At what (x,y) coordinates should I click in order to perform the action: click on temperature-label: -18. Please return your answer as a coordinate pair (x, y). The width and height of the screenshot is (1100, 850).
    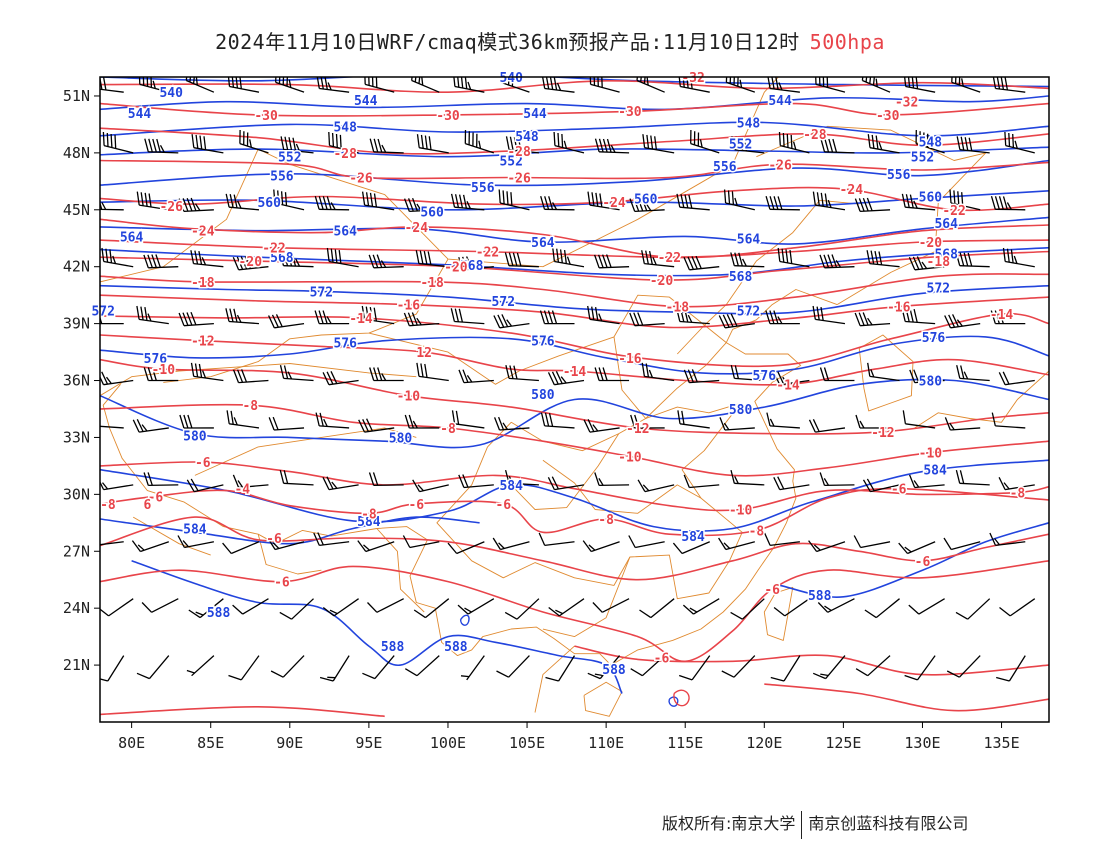
    Looking at the image, I should click on (432, 283).